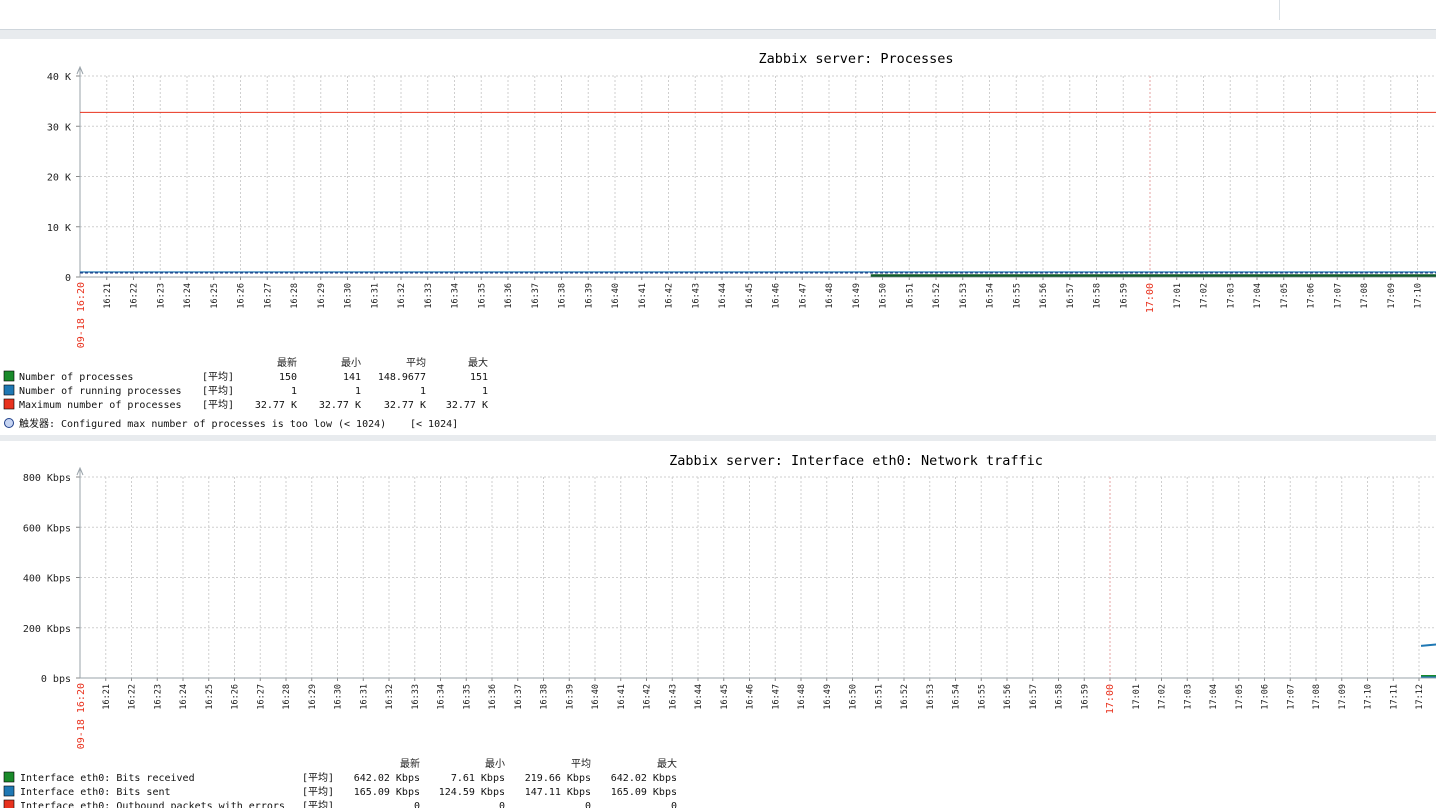 This screenshot has width=1436, height=808. Describe the element at coordinates (59, 127) in the screenshot. I see `y-tick-label: 30 K` at that location.